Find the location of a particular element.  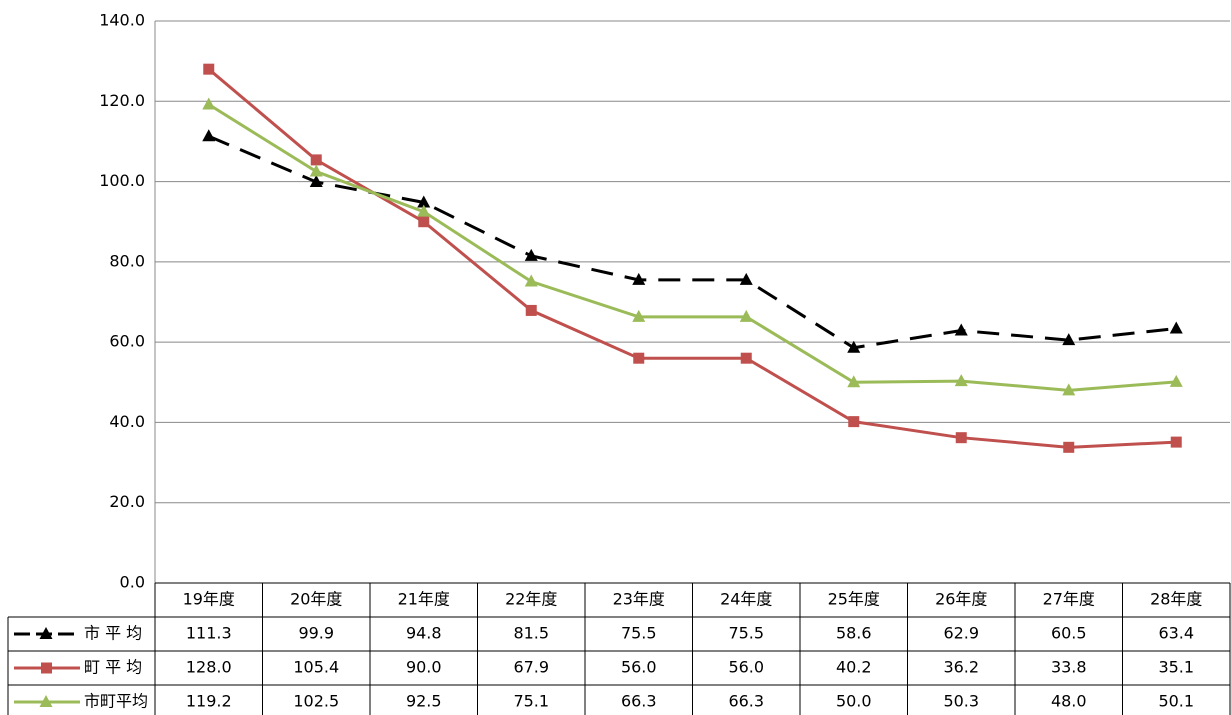

table-header: 26年度 is located at coordinates (961, 599).